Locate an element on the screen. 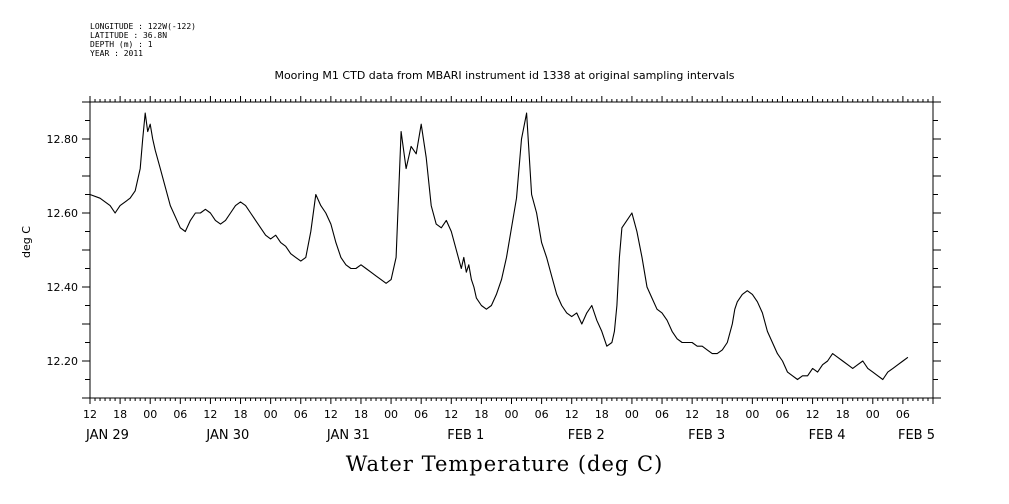 The height and width of the screenshot is (504, 1009). x-date-label: FEB 1 is located at coordinates (465, 435).